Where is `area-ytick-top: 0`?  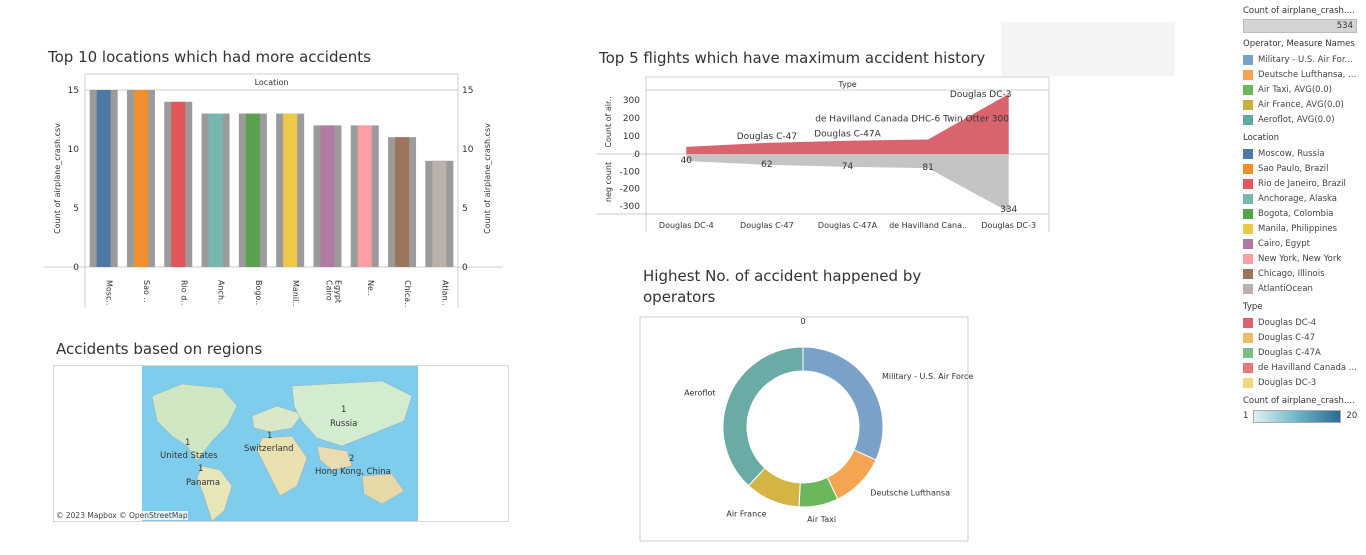
area-ytick-top: 0 is located at coordinates (637, 155).